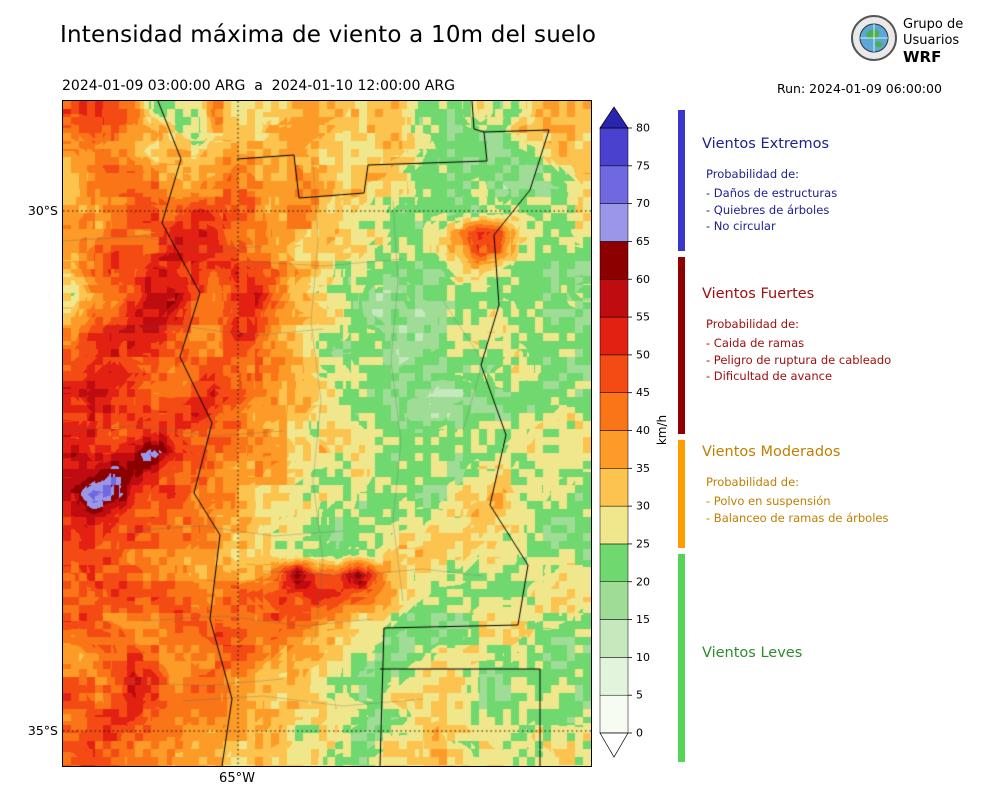  Describe the element at coordinates (643, 543) in the screenshot. I see `colorbar-tick-label: 25` at that location.